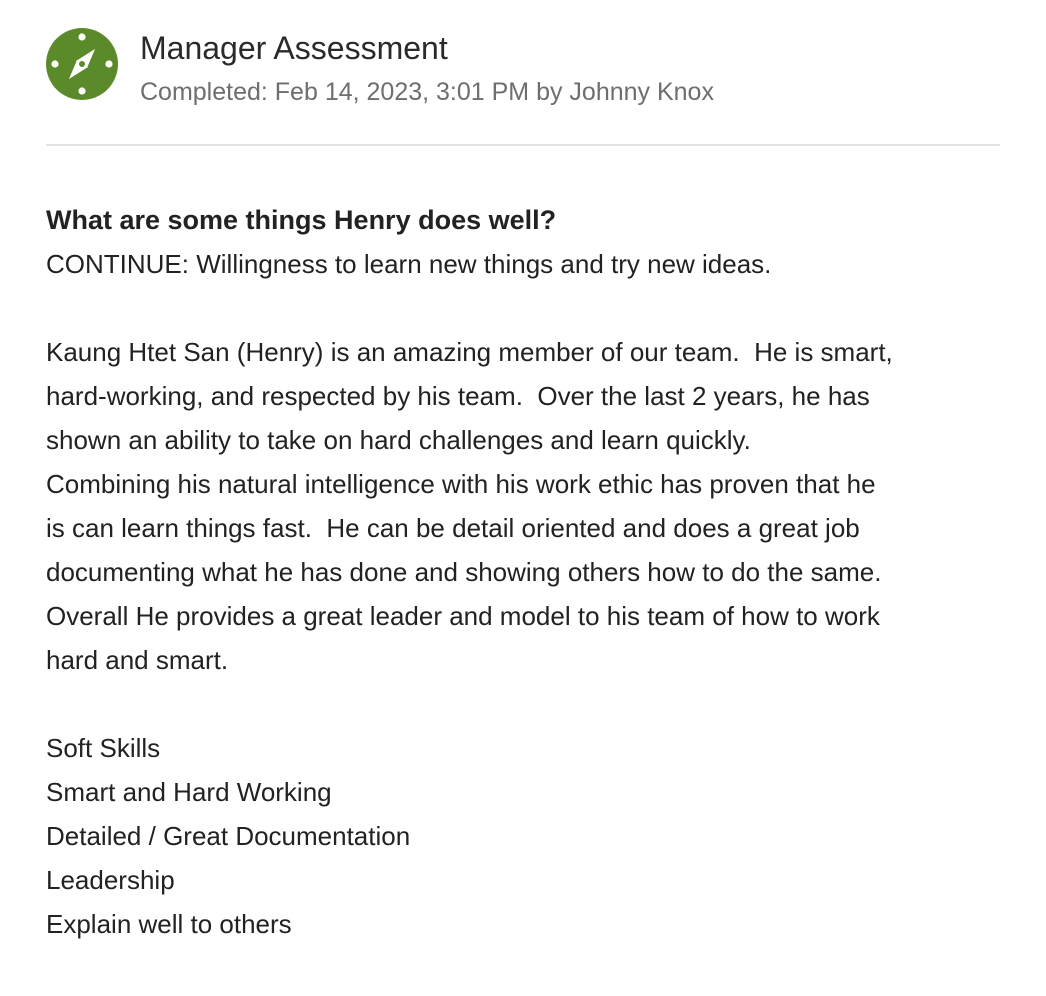 The width and height of the screenshot is (1046, 996). What do you see at coordinates (82, 64) in the screenshot?
I see `compass-icon` at bounding box center [82, 64].